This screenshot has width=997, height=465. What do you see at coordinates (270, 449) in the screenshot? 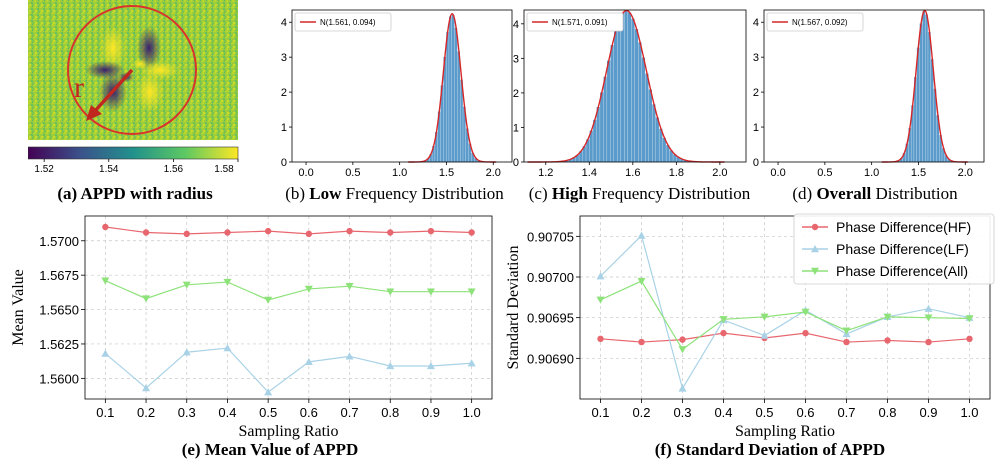
I see `caption-e: (e) Mean Value of APPD` at bounding box center [270, 449].